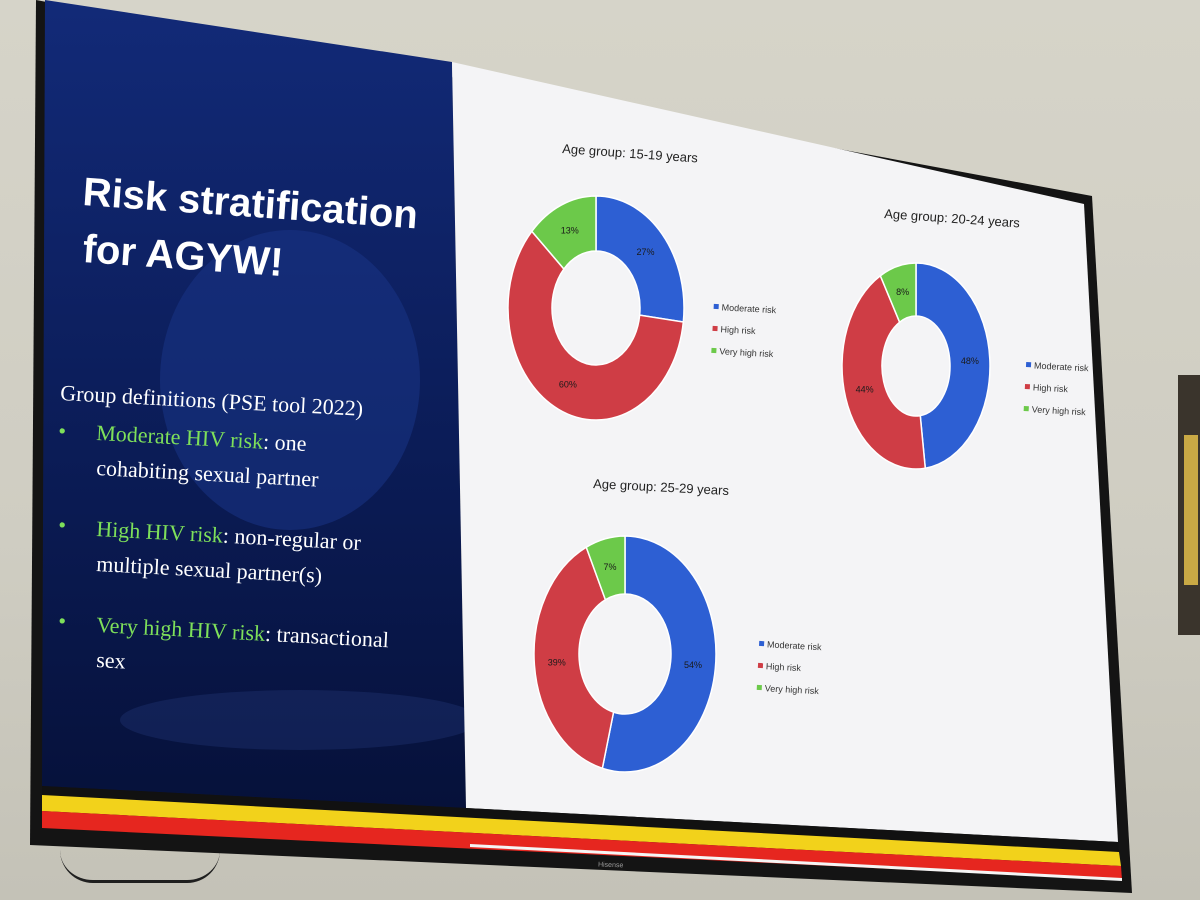 Image resolution: width=1200 pixels, height=900 pixels. I want to click on slide-left-decor, so click(300, 720).